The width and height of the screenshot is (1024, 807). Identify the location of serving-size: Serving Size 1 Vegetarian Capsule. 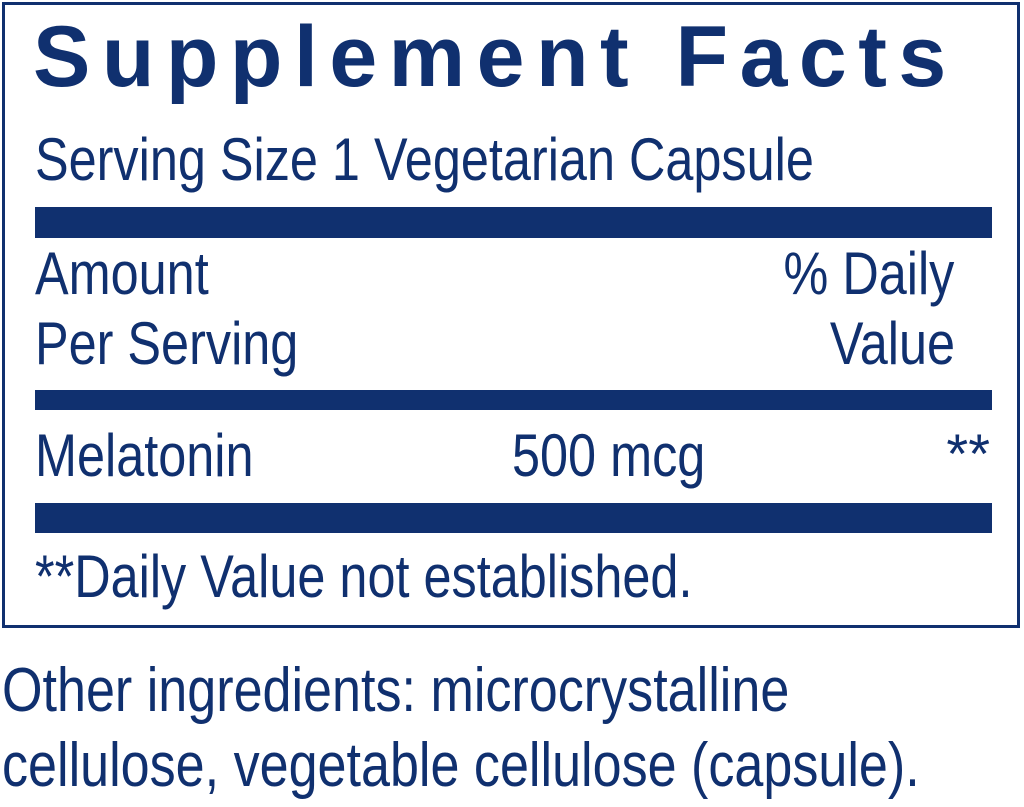
(424, 159).